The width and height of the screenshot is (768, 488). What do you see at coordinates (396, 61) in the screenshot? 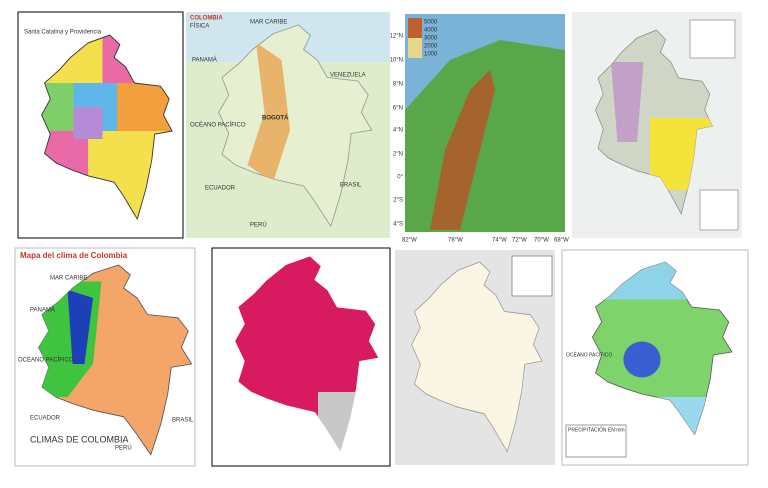
I see `lat-label: 10°N` at bounding box center [396, 61].